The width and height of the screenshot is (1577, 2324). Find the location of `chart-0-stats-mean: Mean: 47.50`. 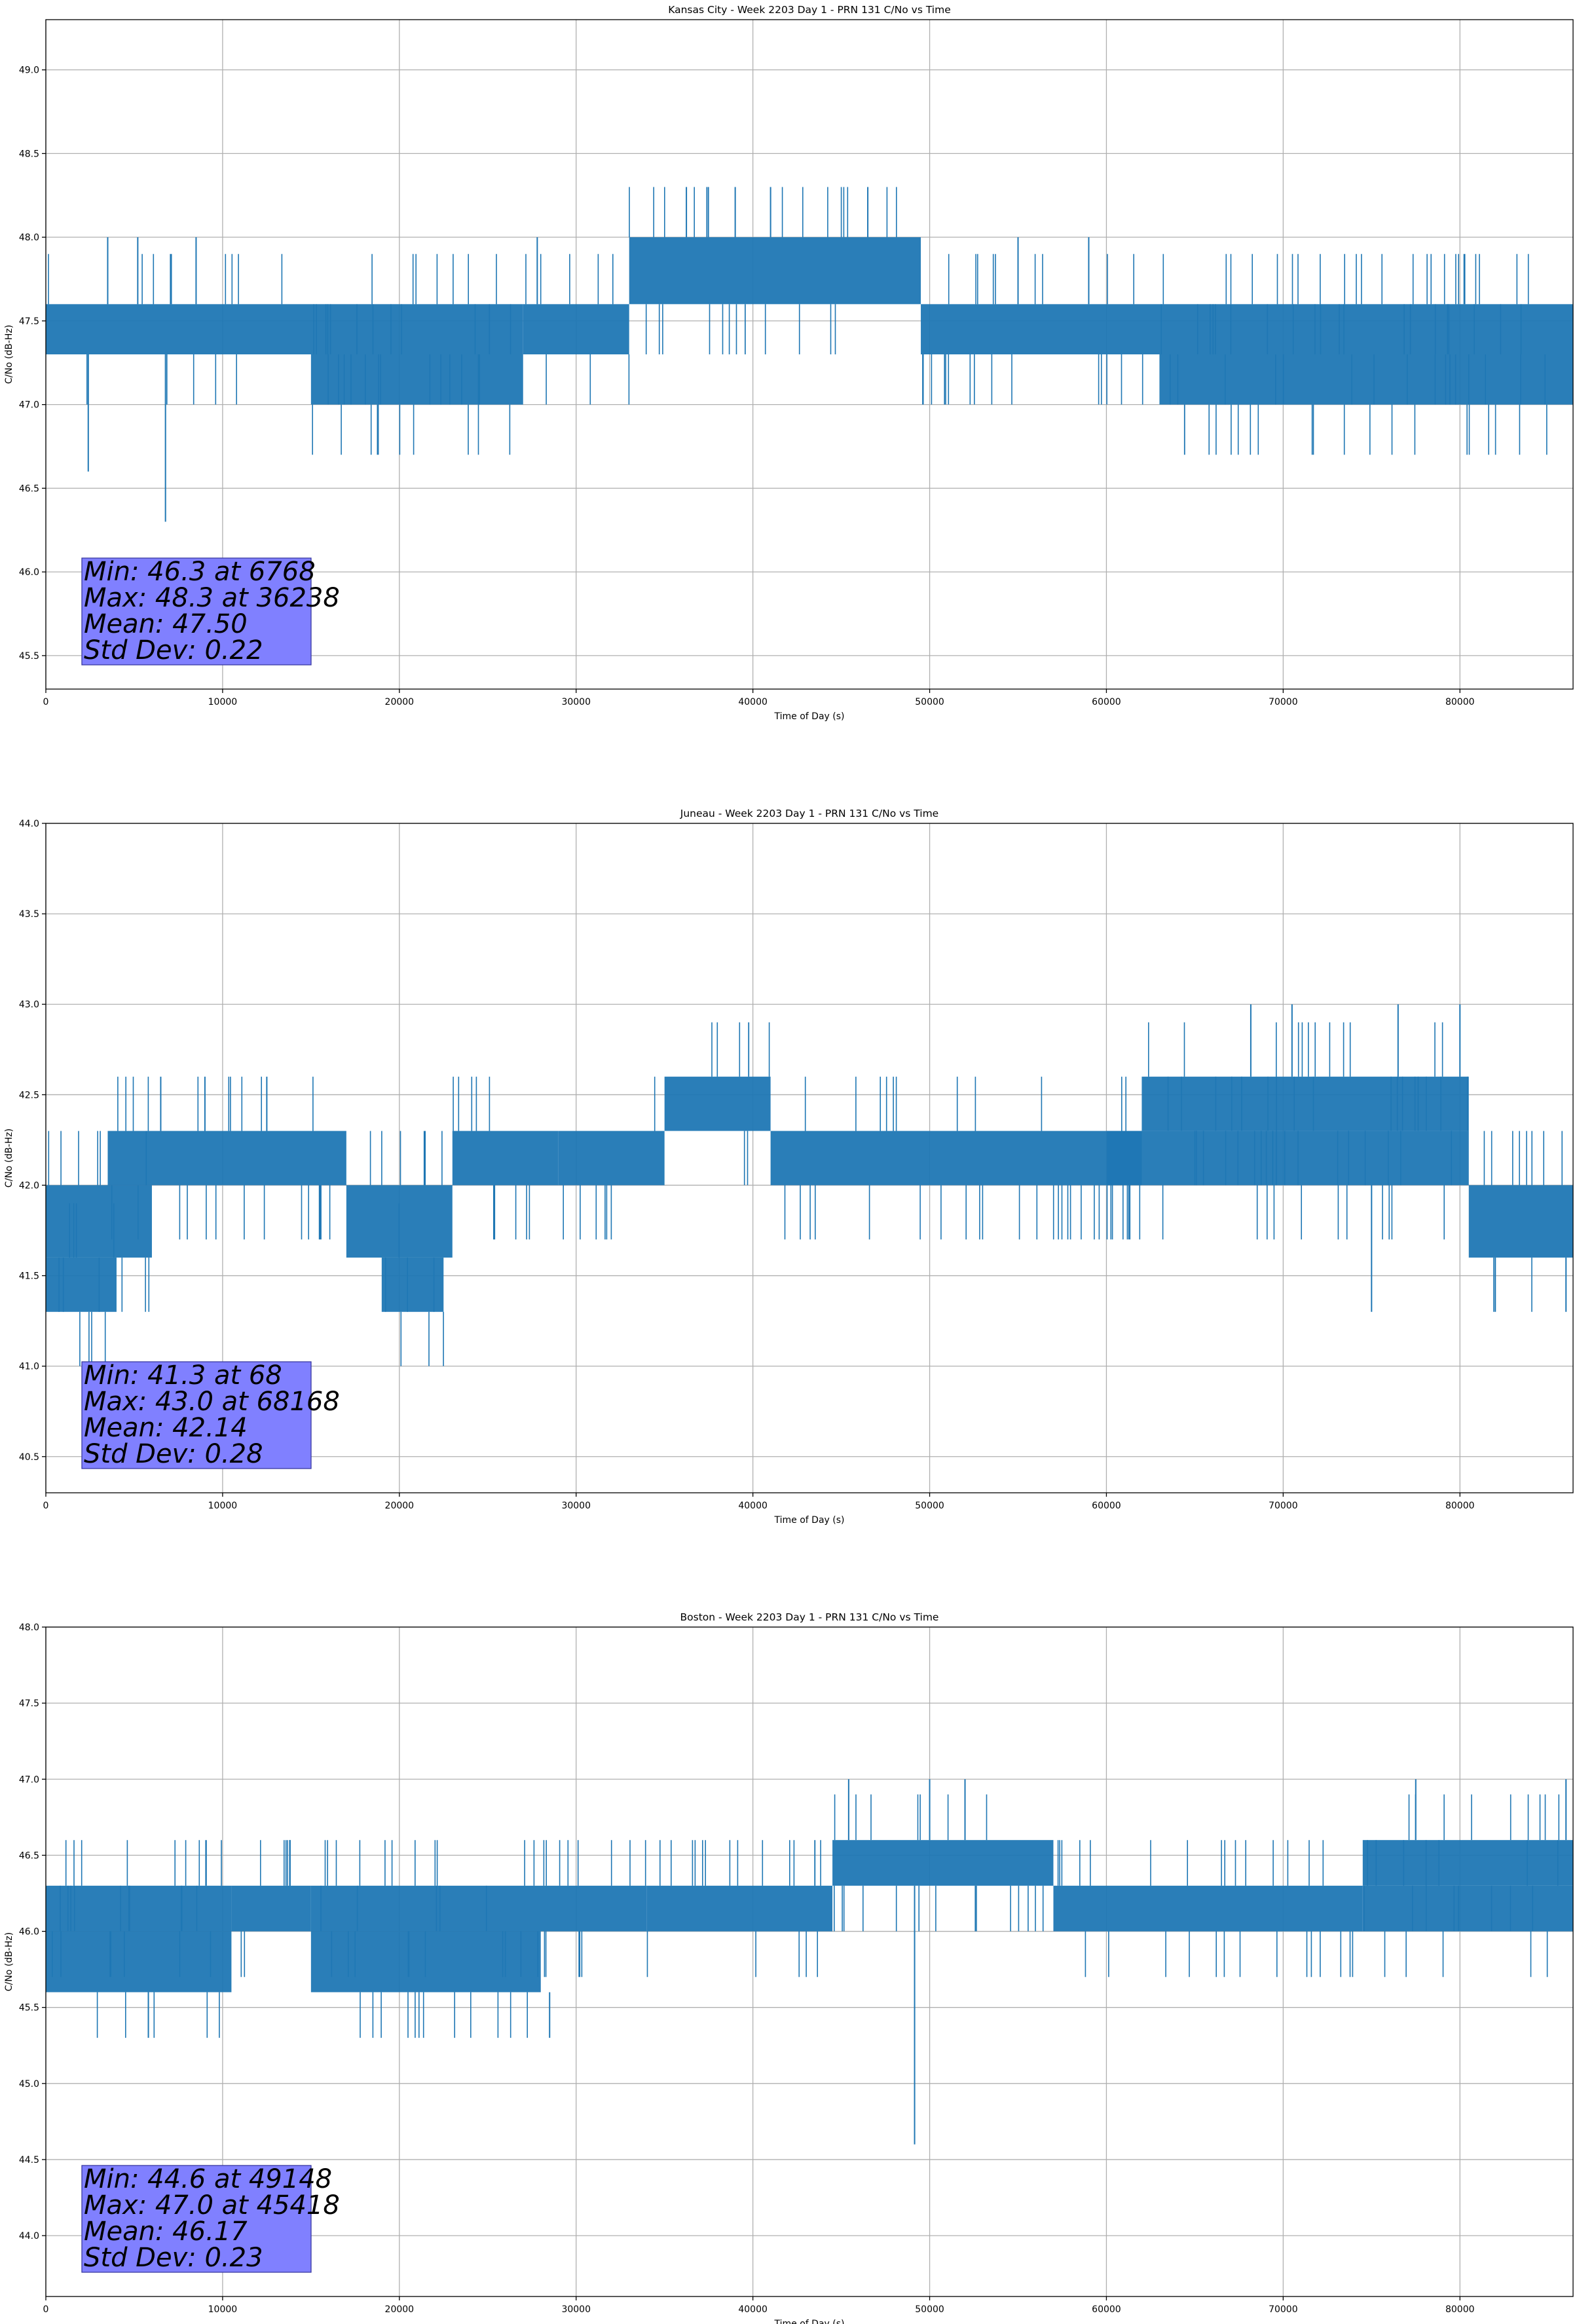

chart-0-stats-mean: Mean: 47.50 is located at coordinates (166, 624).